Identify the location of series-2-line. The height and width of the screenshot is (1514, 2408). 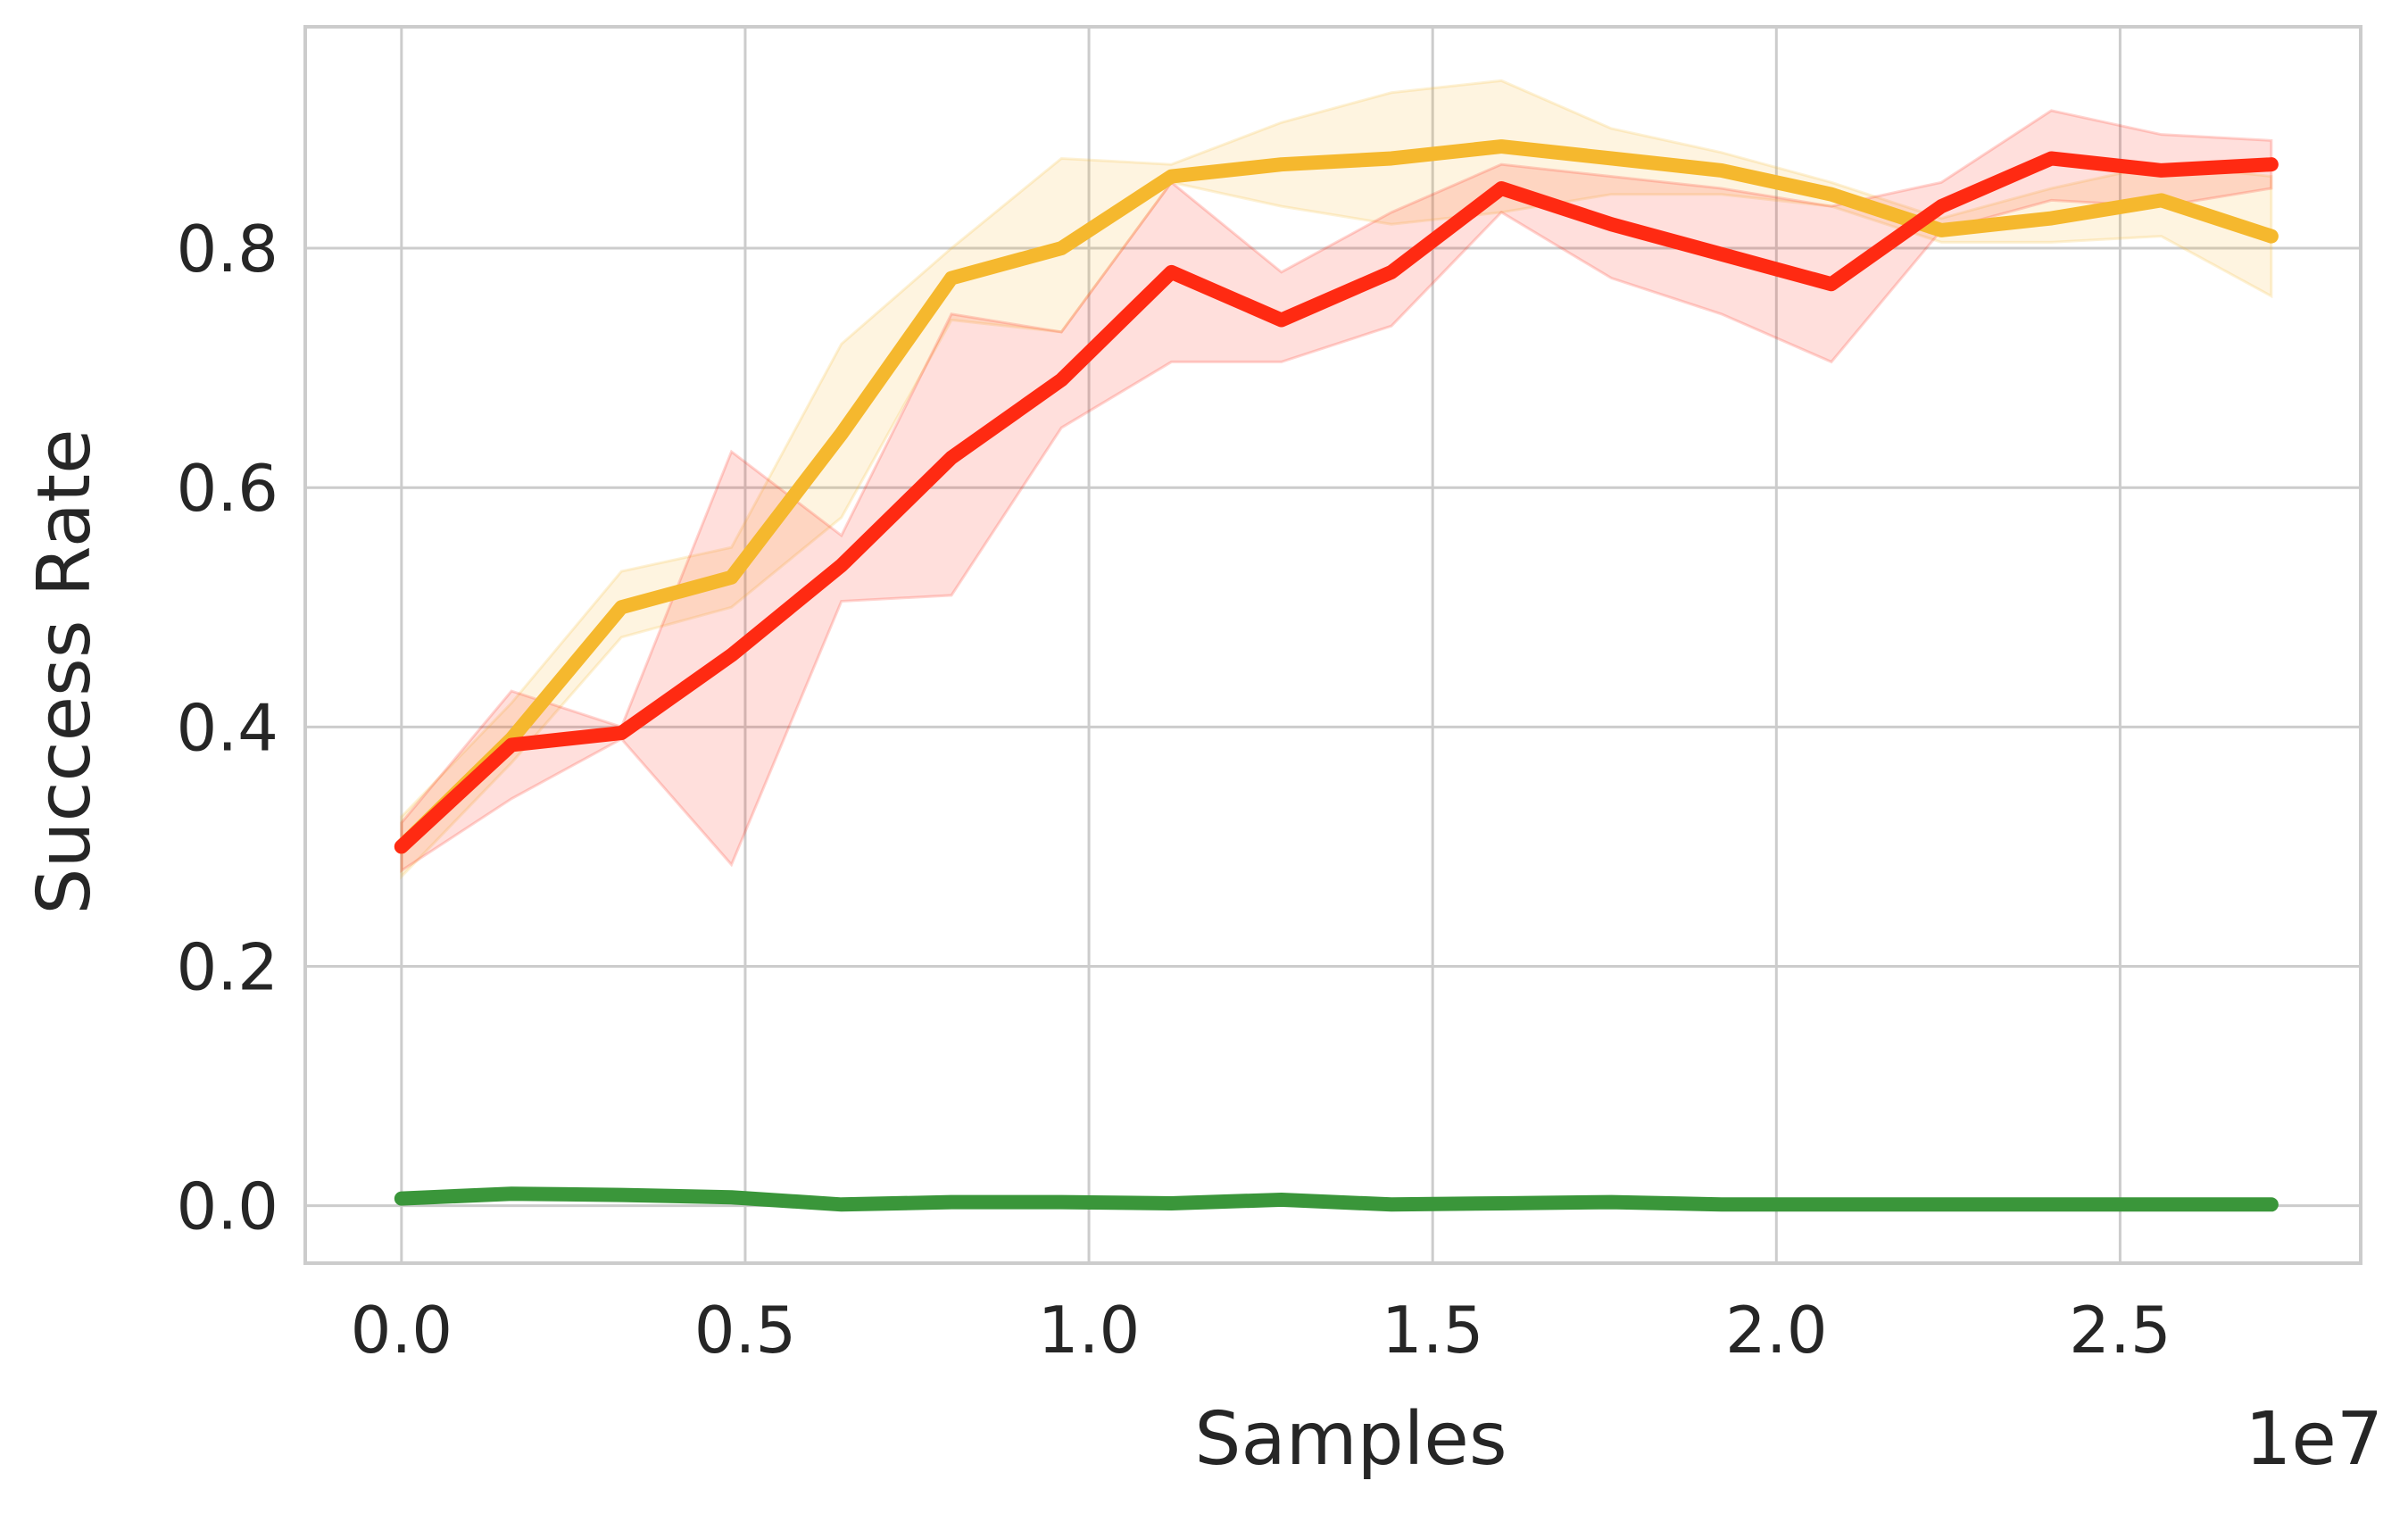
(1336, 1199).